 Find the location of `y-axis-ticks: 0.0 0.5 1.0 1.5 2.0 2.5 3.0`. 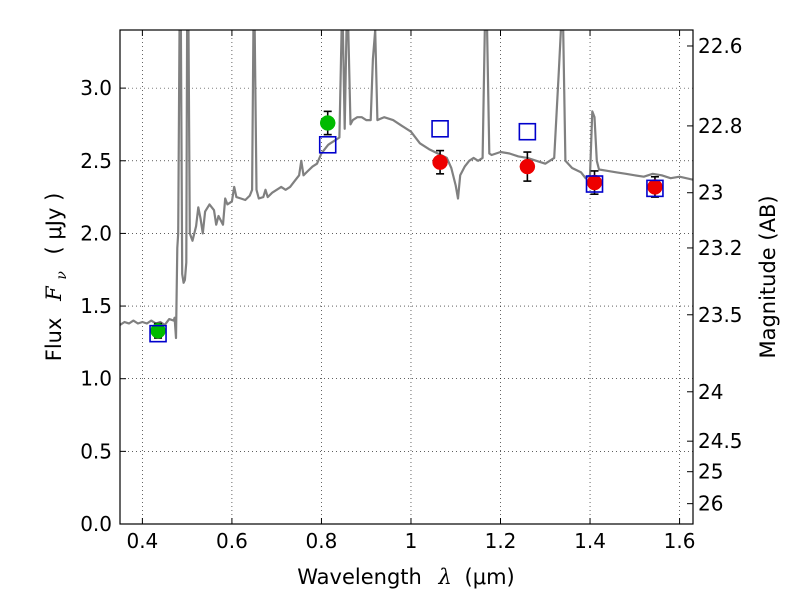

y-axis-ticks: 0.0 0.5 1.0 1.5 2.0 2.5 3.0 is located at coordinates (103, 306).